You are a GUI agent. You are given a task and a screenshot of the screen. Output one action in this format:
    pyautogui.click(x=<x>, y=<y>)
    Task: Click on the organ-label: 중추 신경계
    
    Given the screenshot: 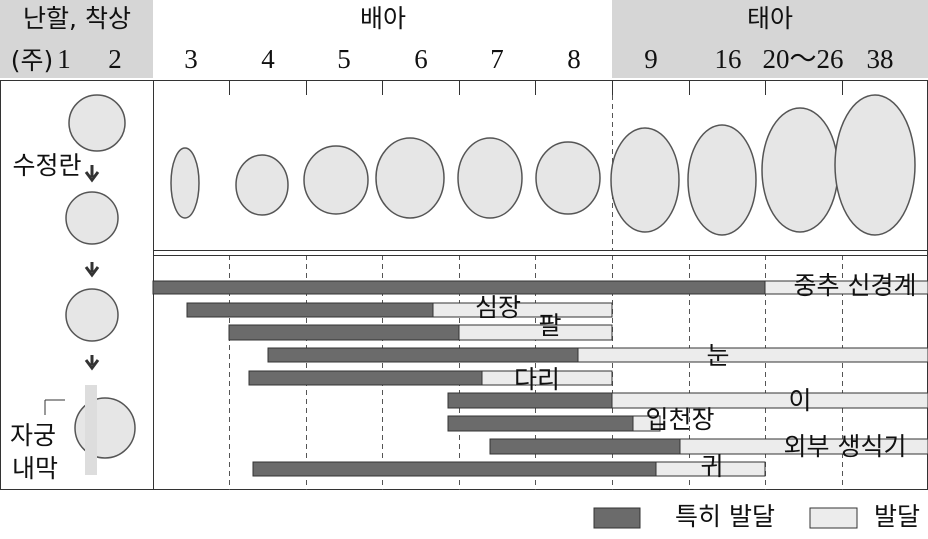 What is the action you would take?
    pyautogui.click(x=855, y=285)
    